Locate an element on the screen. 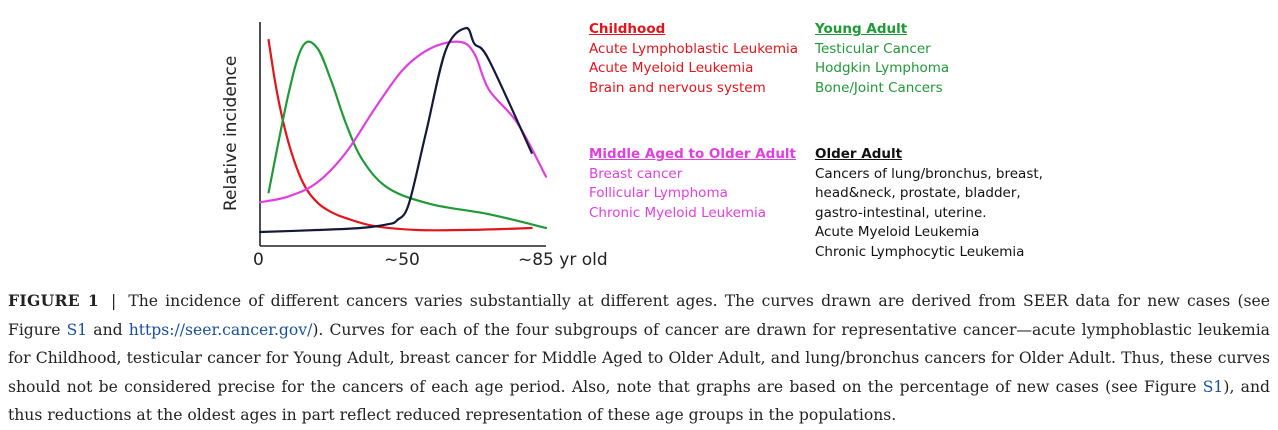 This screenshot has width=1278, height=430. group-childhood-item: Acute Lymphoblastic Leukemia is located at coordinates (694, 48).